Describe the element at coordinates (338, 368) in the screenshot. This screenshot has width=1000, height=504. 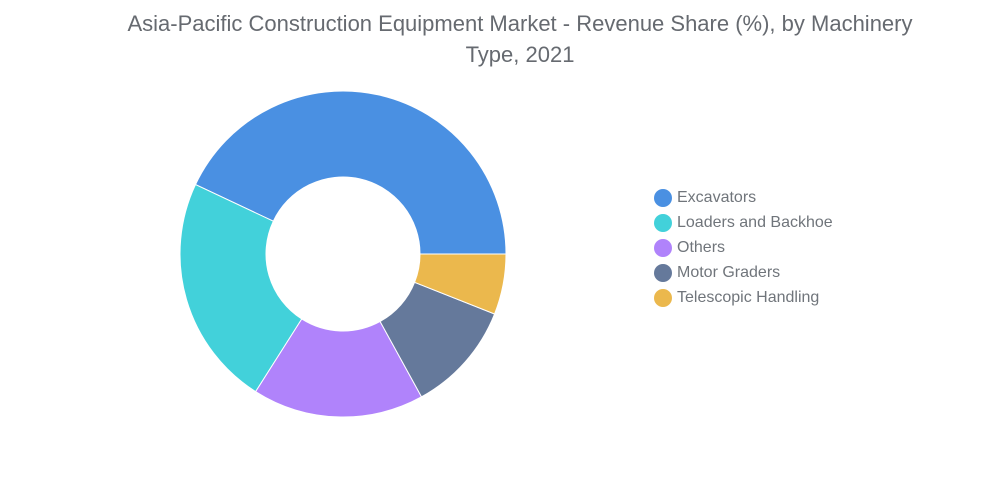
I see `donut-slice-others` at that location.